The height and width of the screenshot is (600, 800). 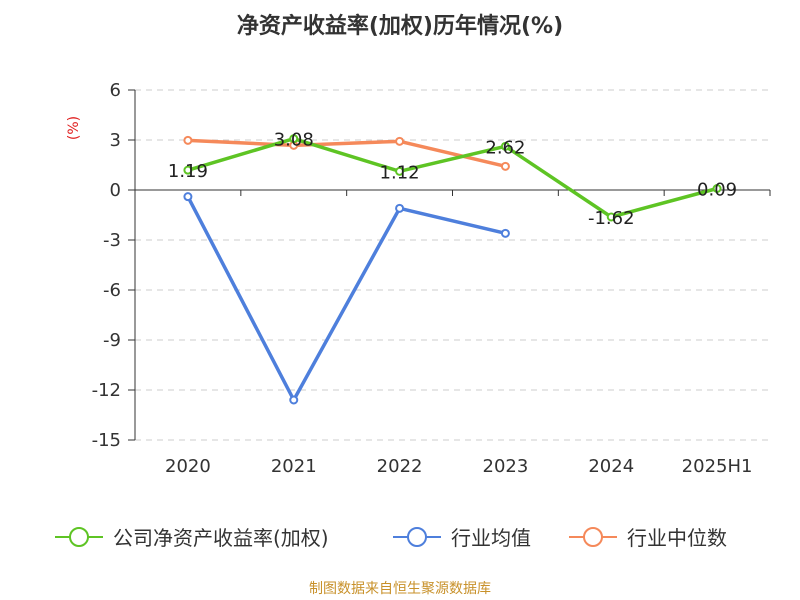 I want to click on y-tick-label: -6, so click(x=112, y=290).